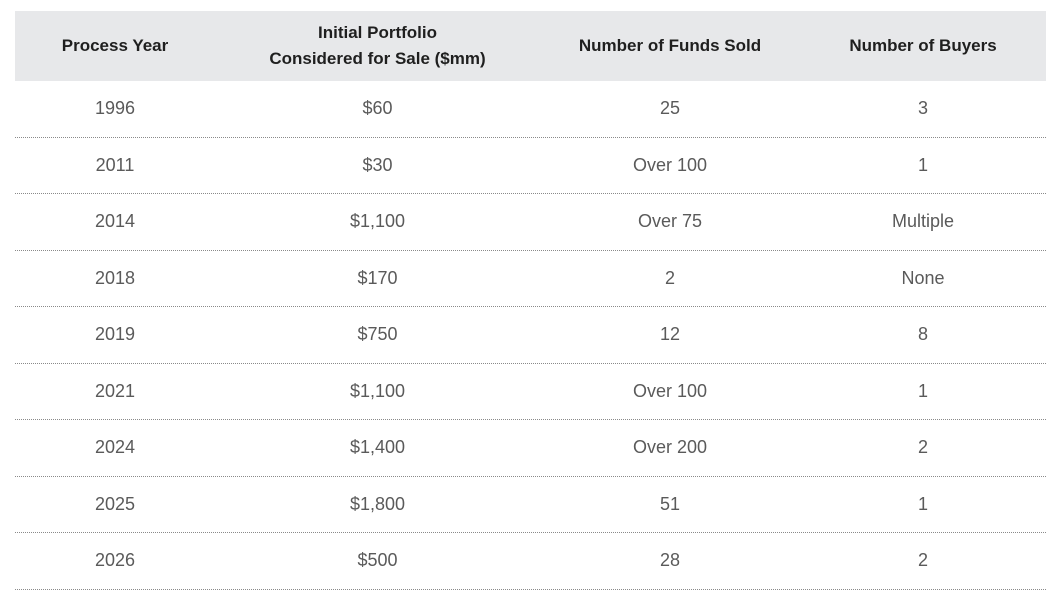 The image size is (1061, 610). Describe the element at coordinates (377, 164) in the screenshot. I see `cell-initial-portfolio: $30` at that location.